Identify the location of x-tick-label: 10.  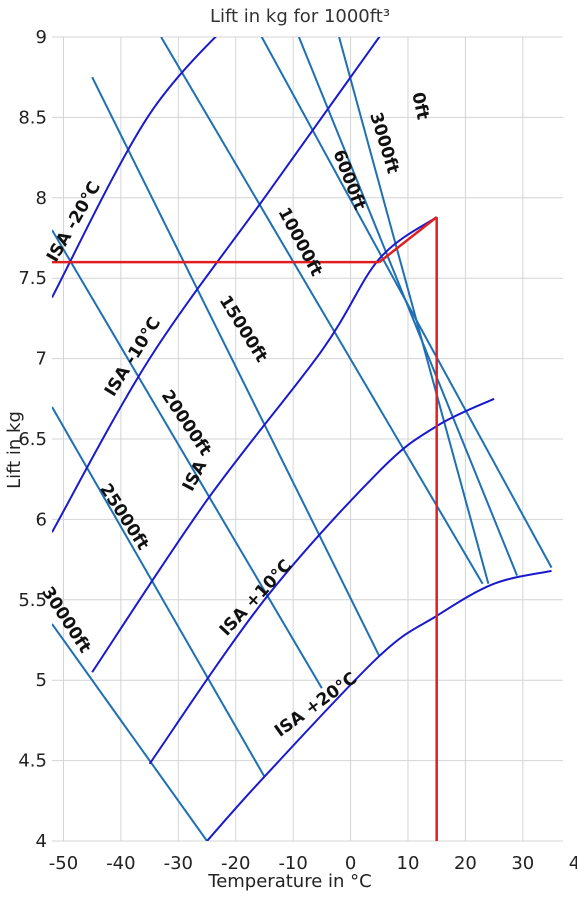
(408, 863).